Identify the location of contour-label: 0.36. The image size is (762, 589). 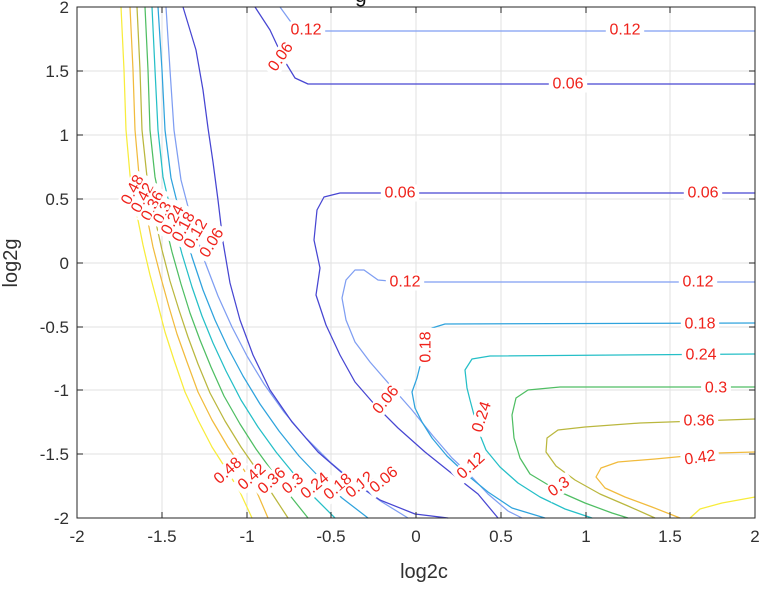
(699, 421).